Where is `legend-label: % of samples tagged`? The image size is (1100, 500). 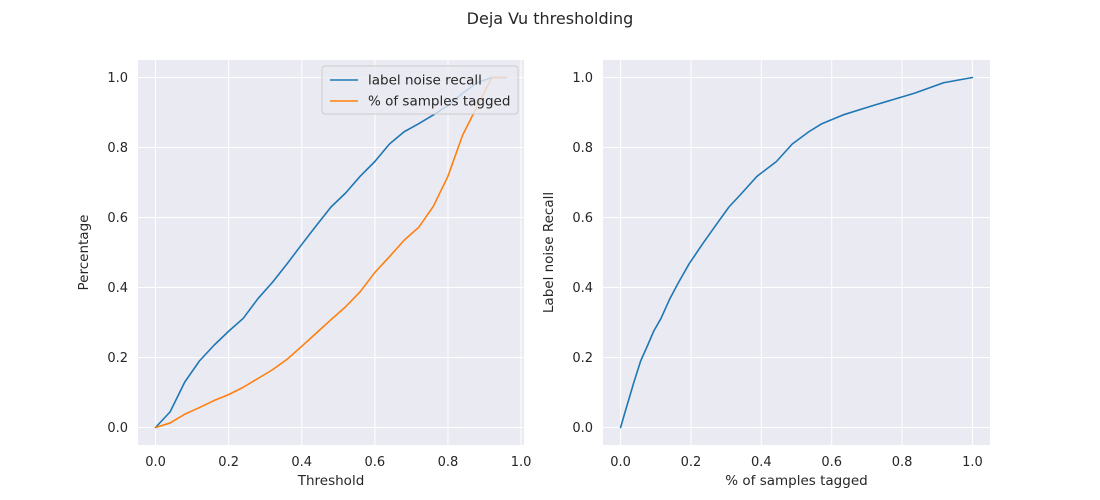
legend-label: % of samples tagged is located at coordinates (439, 102).